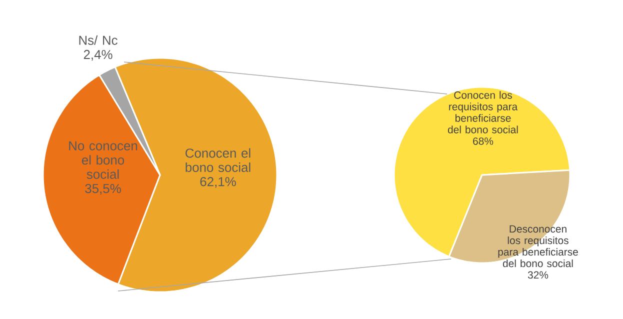 The image size is (623, 319). Describe the element at coordinates (483, 112) in the screenshot. I see `slice-label: Conocen los requisitos para beneficiarse del bono social` at that location.